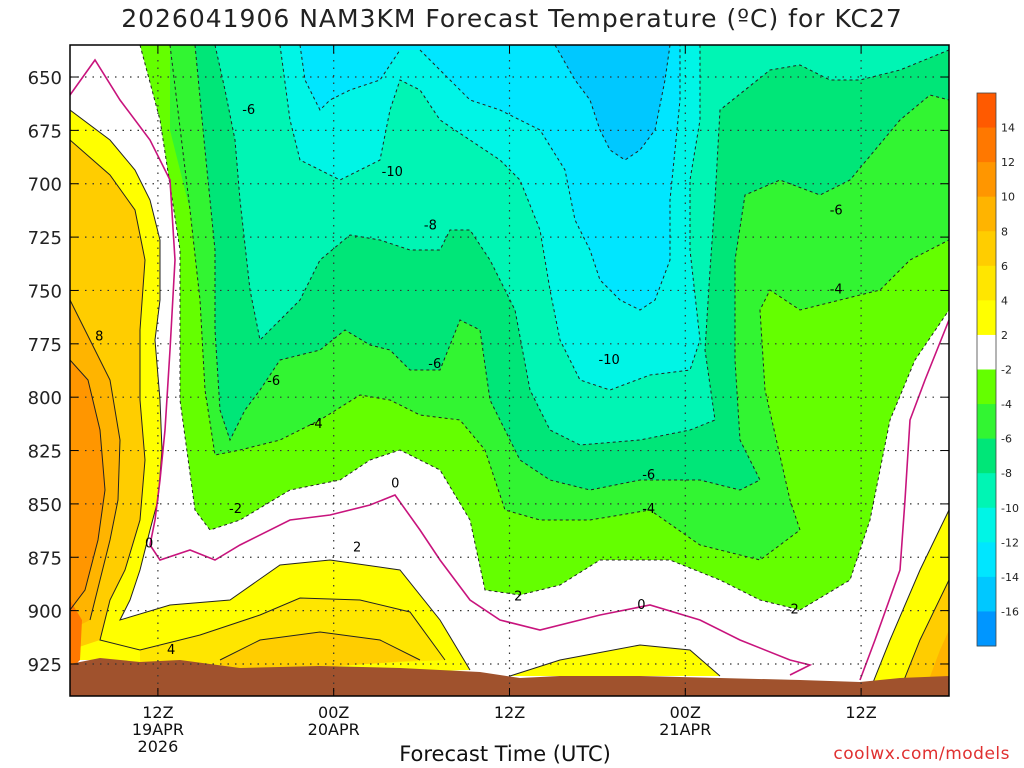 The height and width of the screenshot is (768, 1024). What do you see at coordinates (615, 660) in the screenshot?
I see `band-warm-mid` at bounding box center [615, 660].